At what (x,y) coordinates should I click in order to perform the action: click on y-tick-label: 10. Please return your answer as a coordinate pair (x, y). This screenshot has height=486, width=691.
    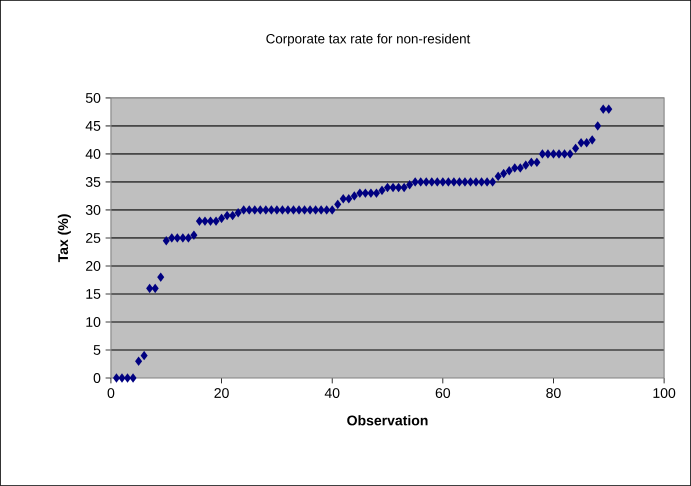
    Looking at the image, I should click on (93, 322).